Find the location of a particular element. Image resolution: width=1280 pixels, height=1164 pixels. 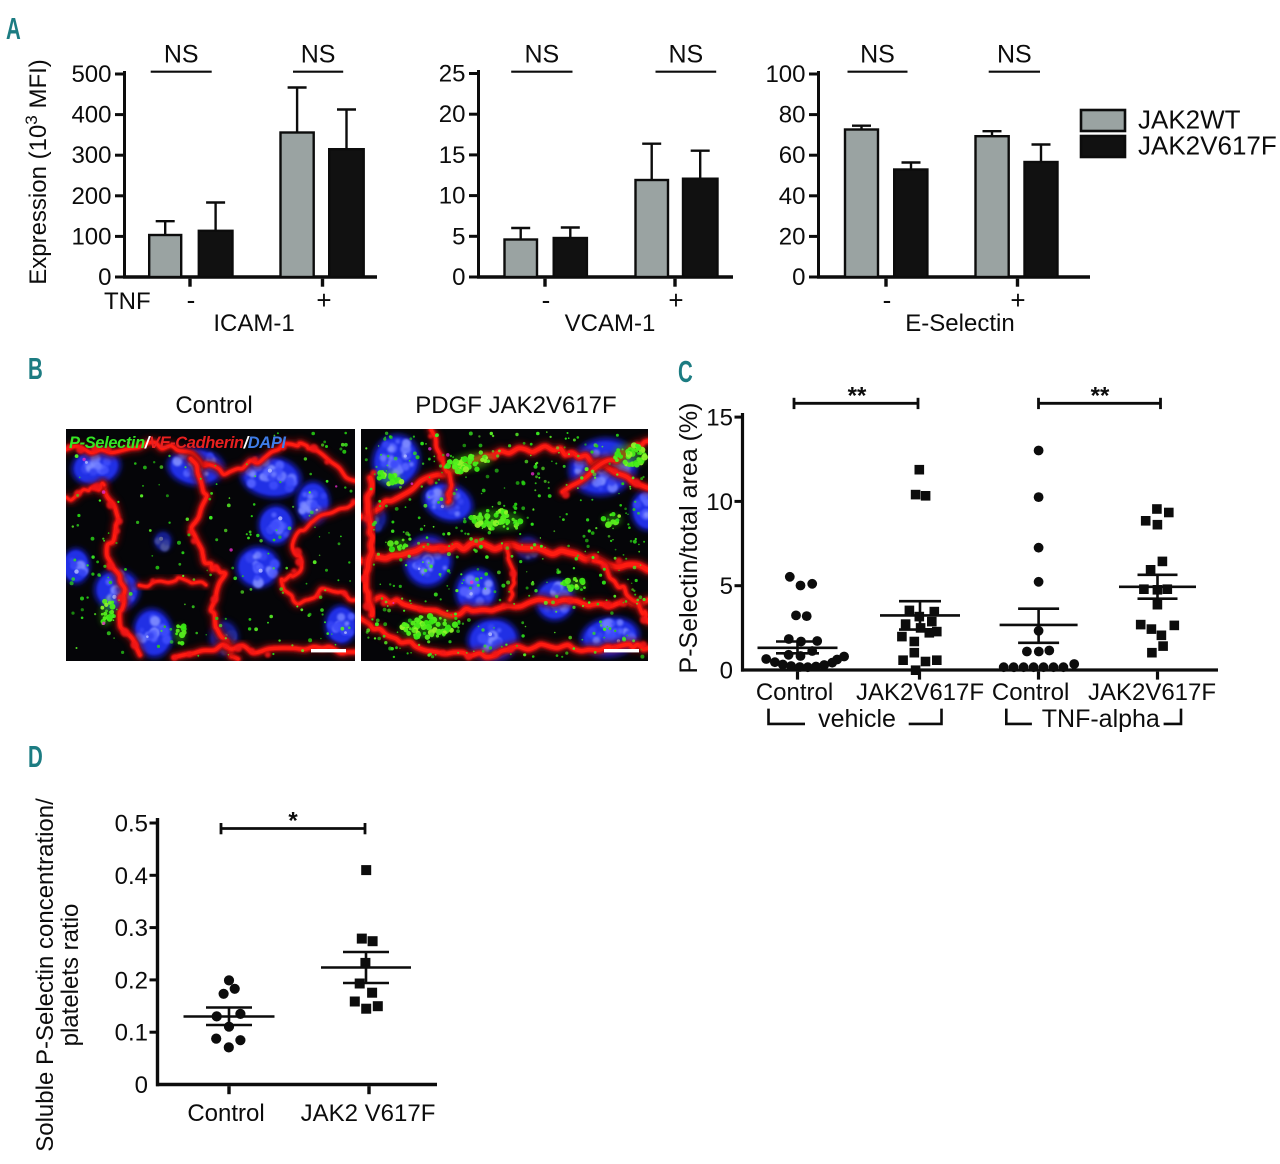

svg-text: vehicle is located at coordinates (857, 719).